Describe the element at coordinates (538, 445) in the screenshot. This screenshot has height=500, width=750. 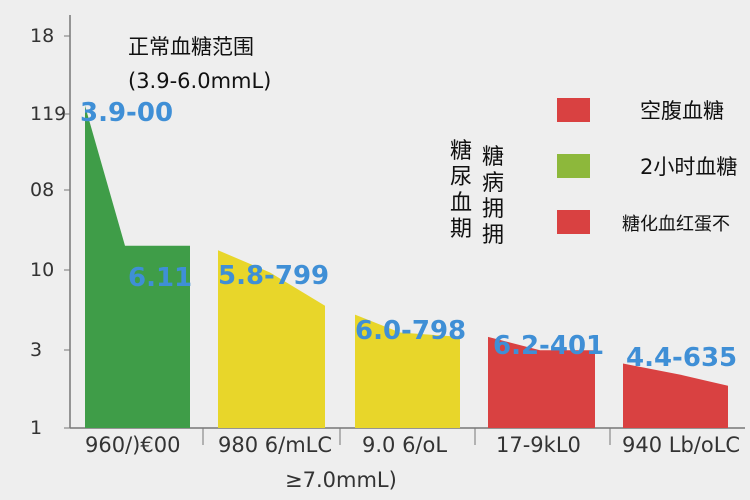
I see `x-tick-label: 17-9kL0` at that location.